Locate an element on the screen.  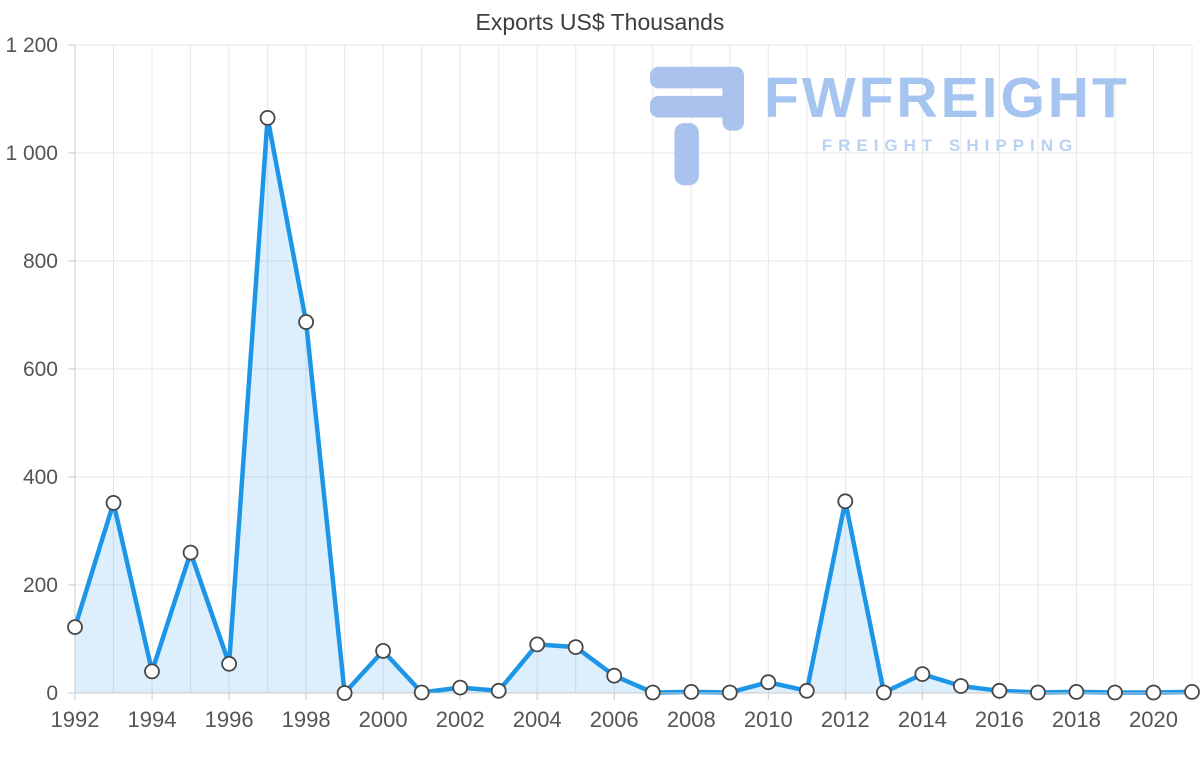
x-axis-tick-label: 2004 is located at coordinates (537, 719).